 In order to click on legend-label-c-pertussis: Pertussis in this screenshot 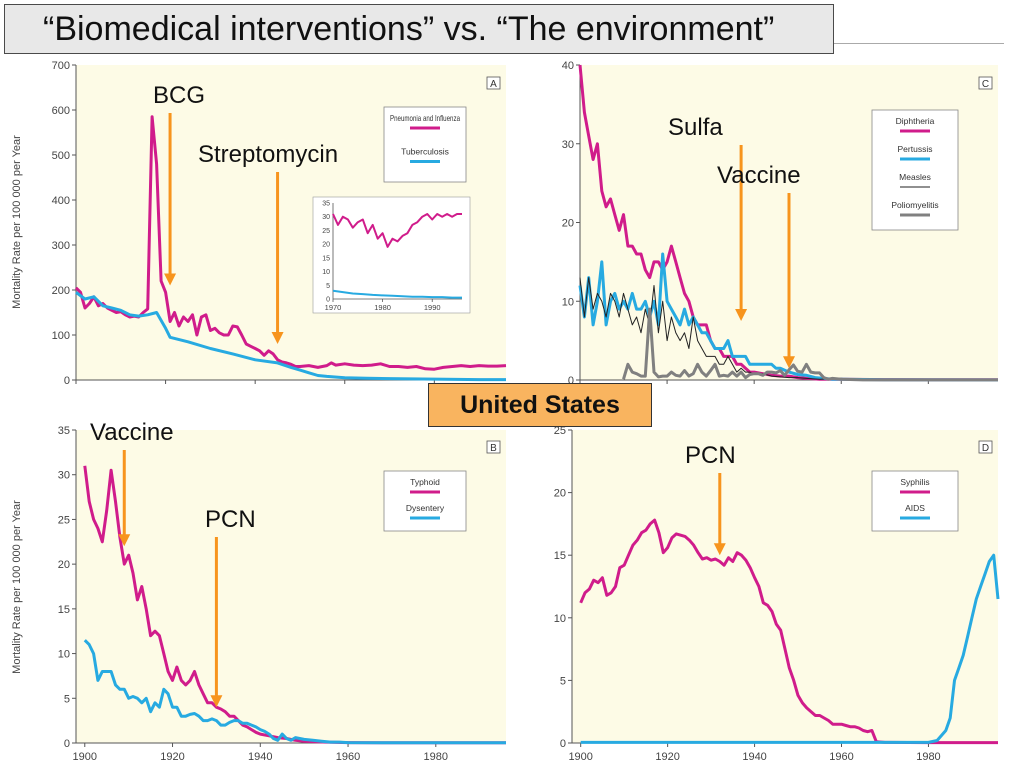, I will do `click(915, 149)`.